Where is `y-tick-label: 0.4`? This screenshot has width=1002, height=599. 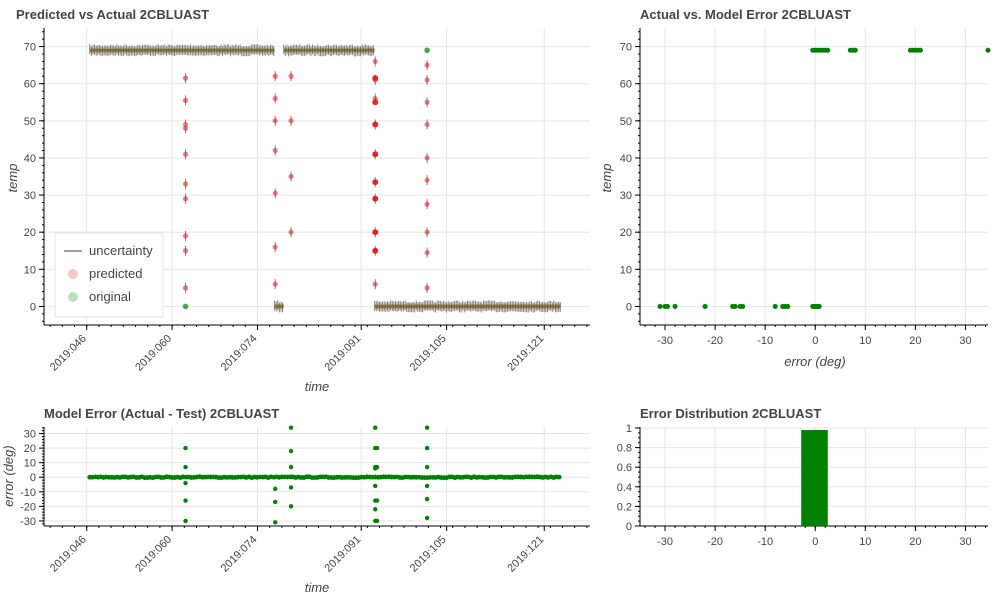 y-tick-label: 0.4 is located at coordinates (624, 488).